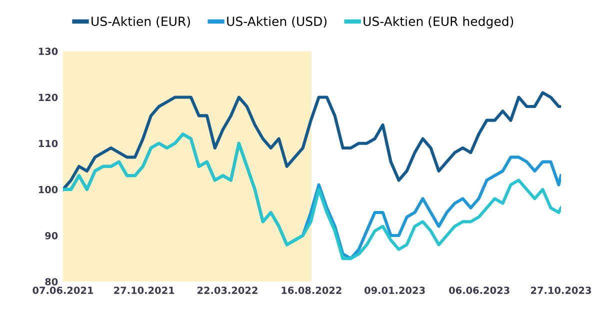 The image size is (600, 320). I want to click on legend-label: US-Aktien (EUR hedged), so click(439, 22).